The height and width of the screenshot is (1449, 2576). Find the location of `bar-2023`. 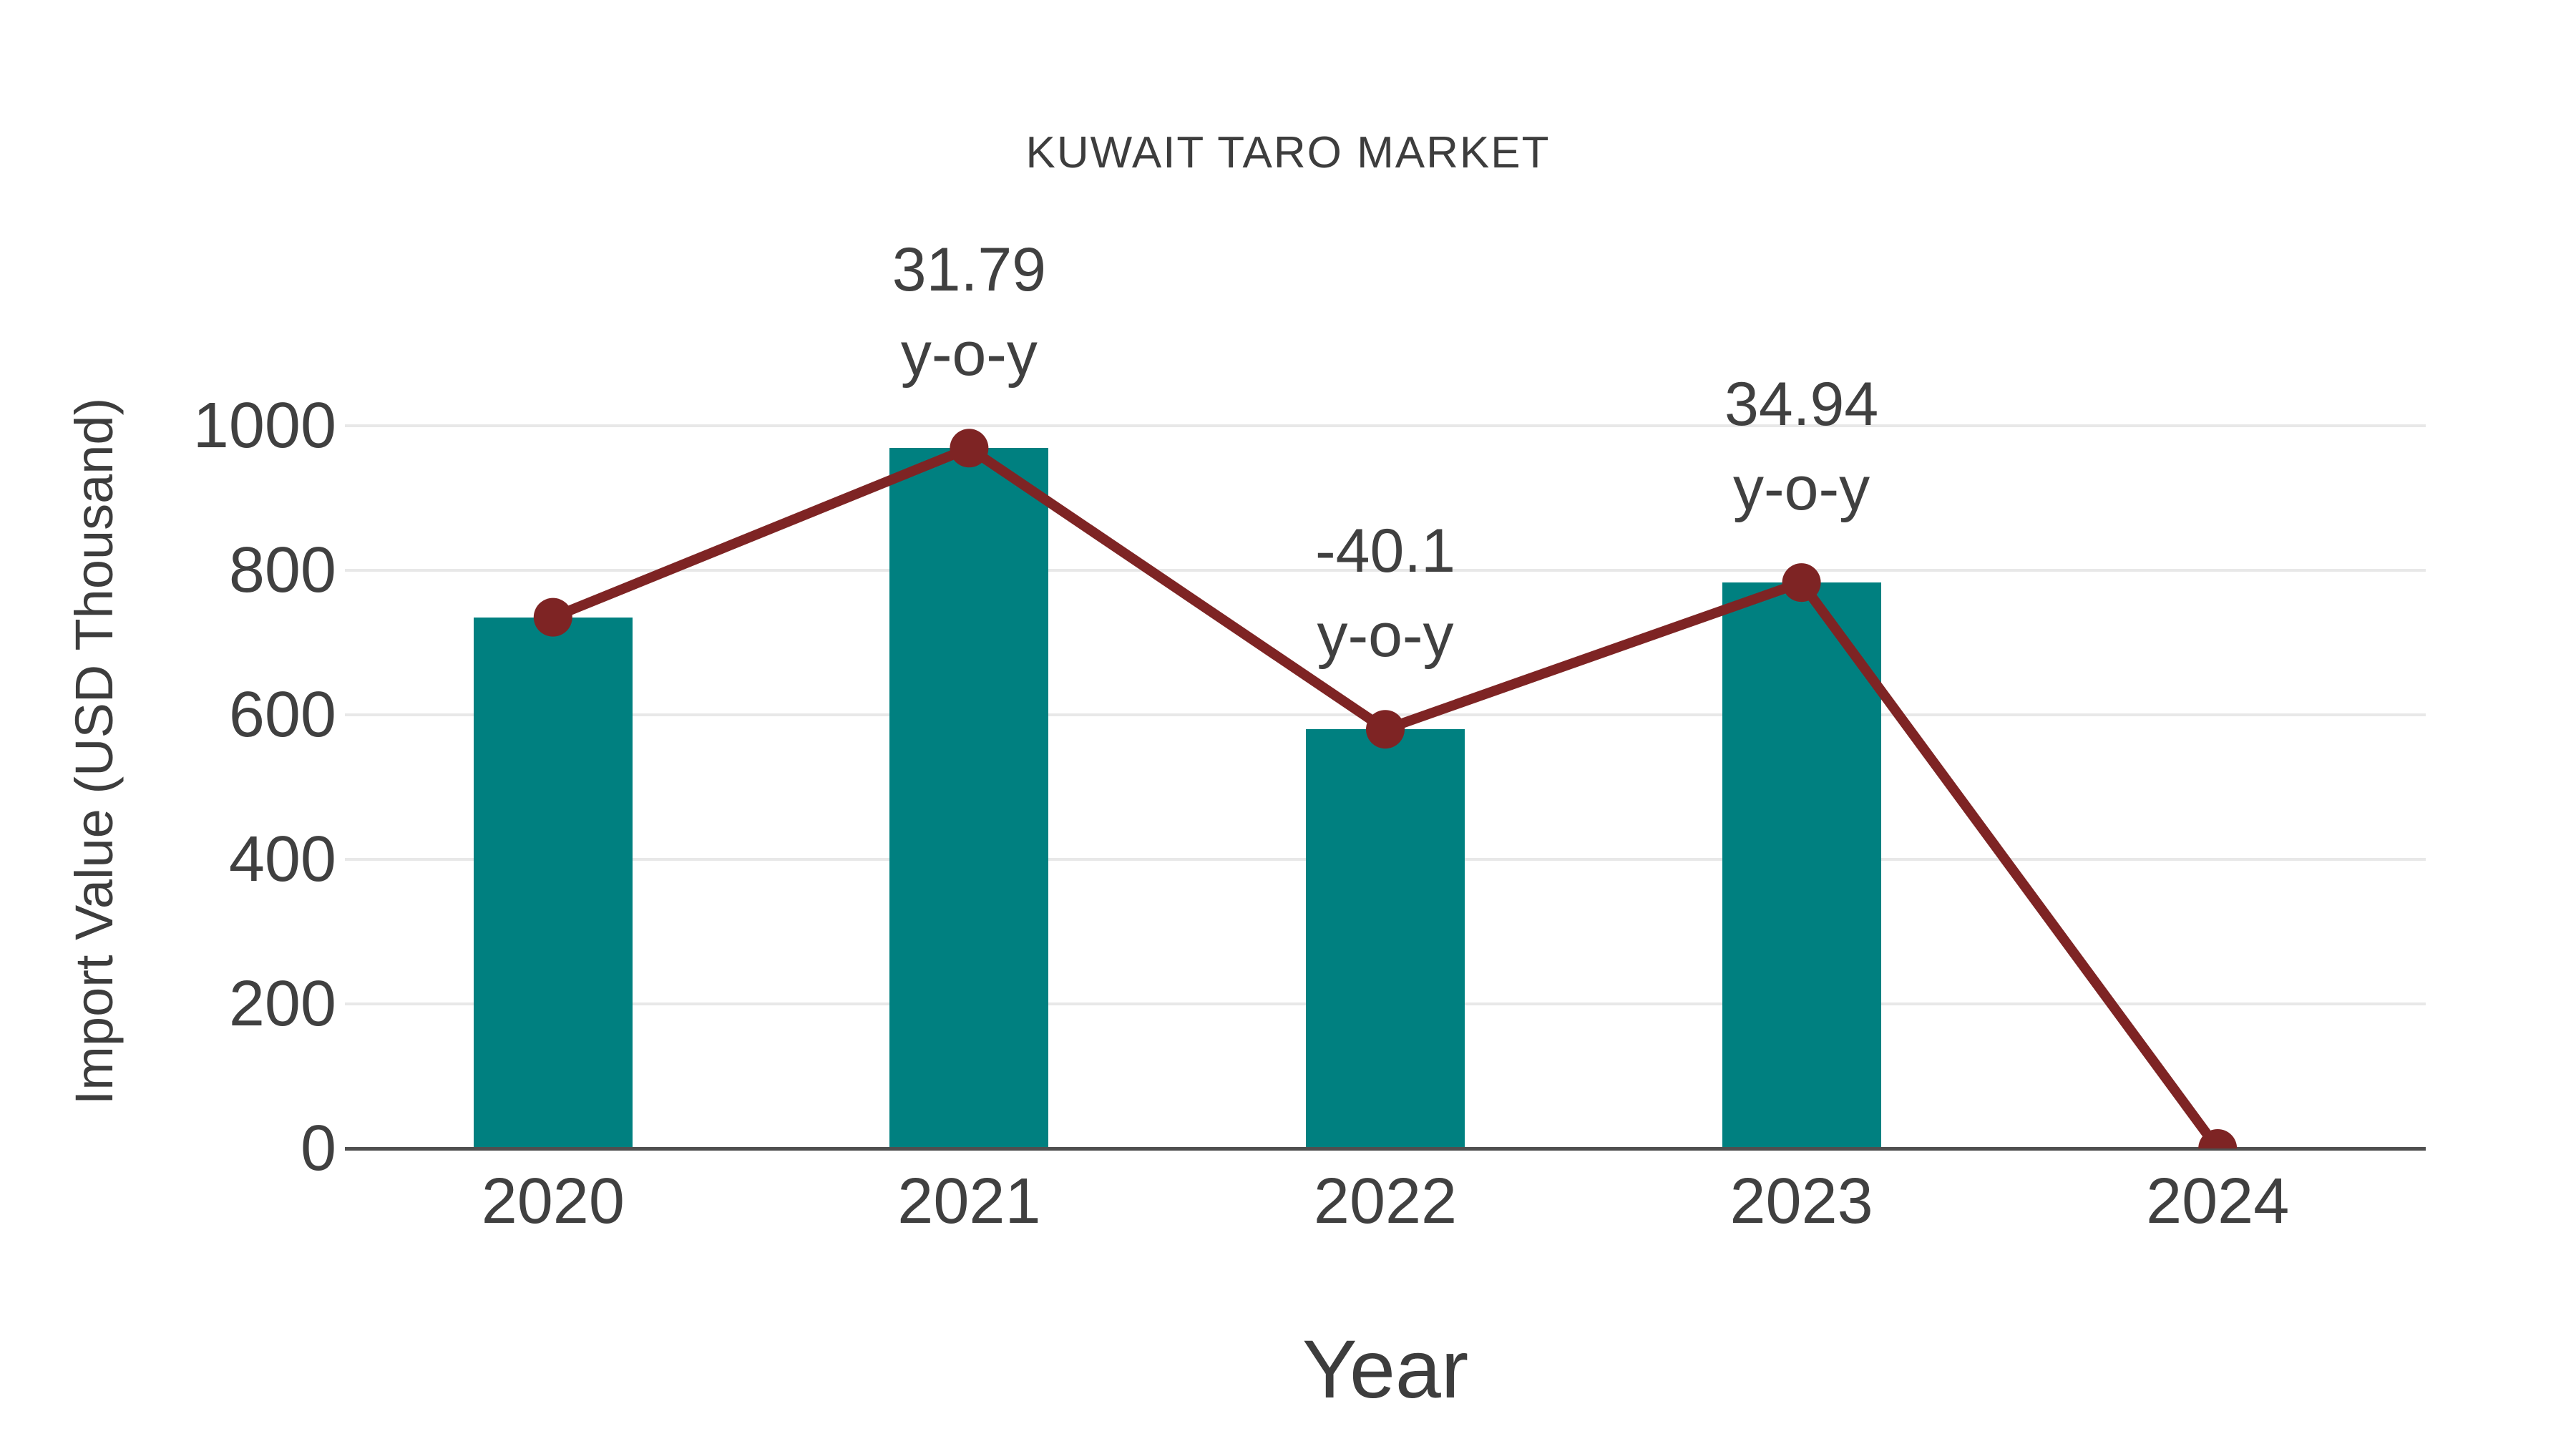

bar-2023 is located at coordinates (1801, 865).